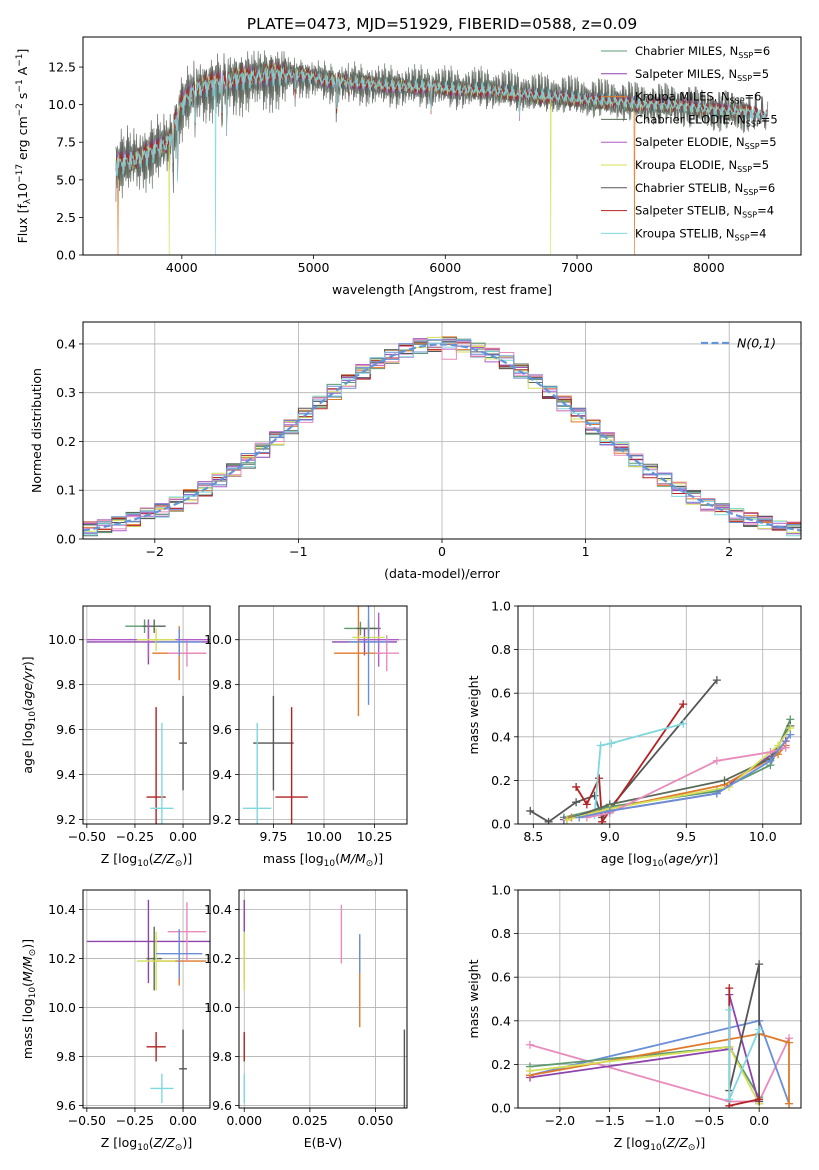 This screenshot has width=819, height=1170. I want to click on normal-curve, so click(442, 437).